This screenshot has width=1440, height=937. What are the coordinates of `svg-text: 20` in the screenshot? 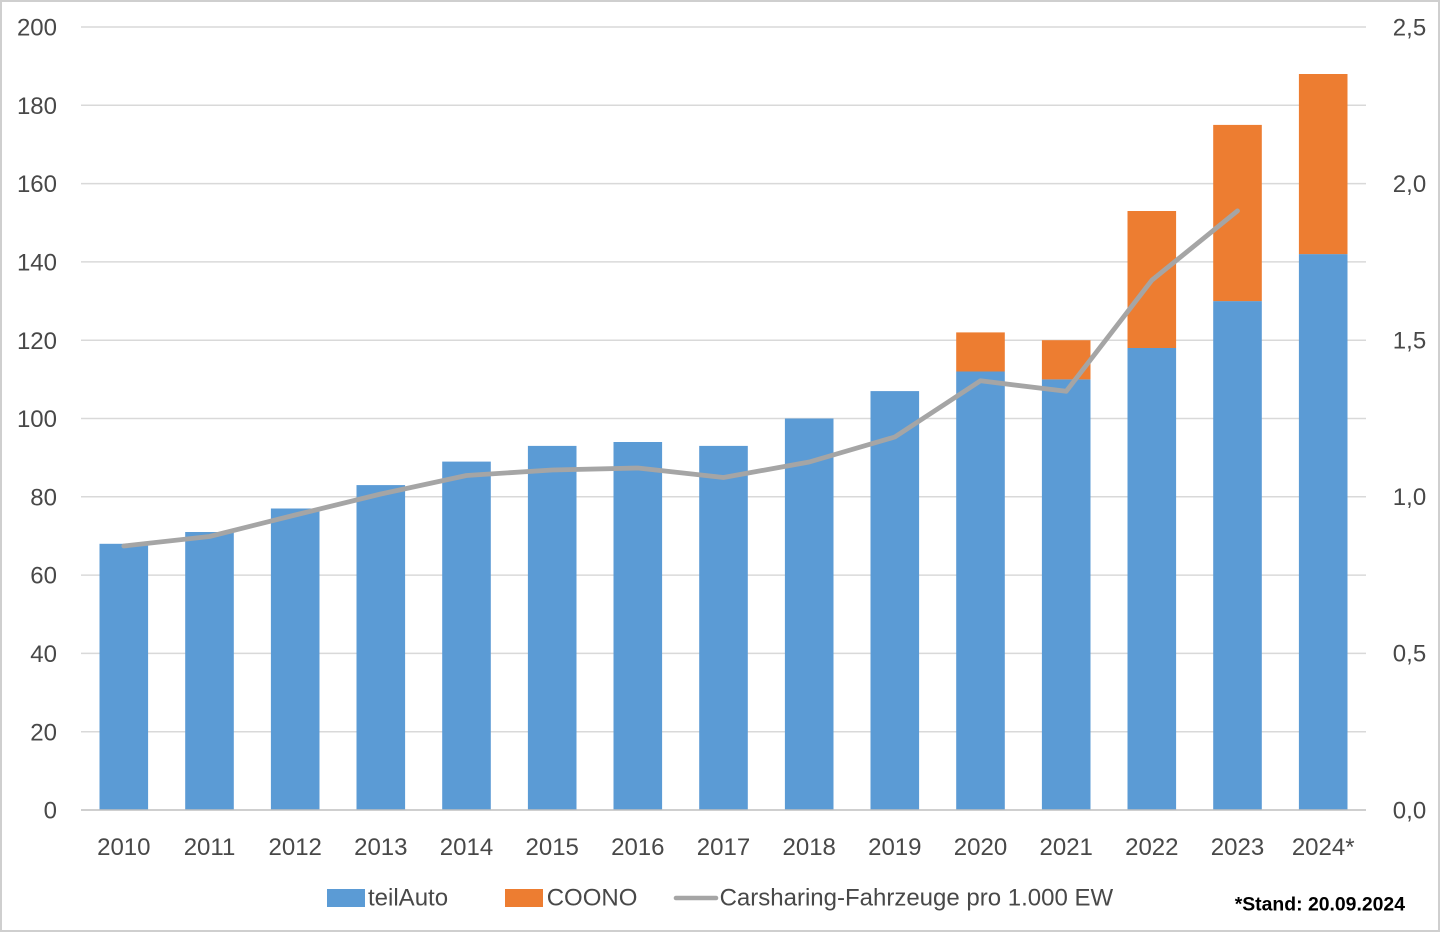 It's located at (43, 732).